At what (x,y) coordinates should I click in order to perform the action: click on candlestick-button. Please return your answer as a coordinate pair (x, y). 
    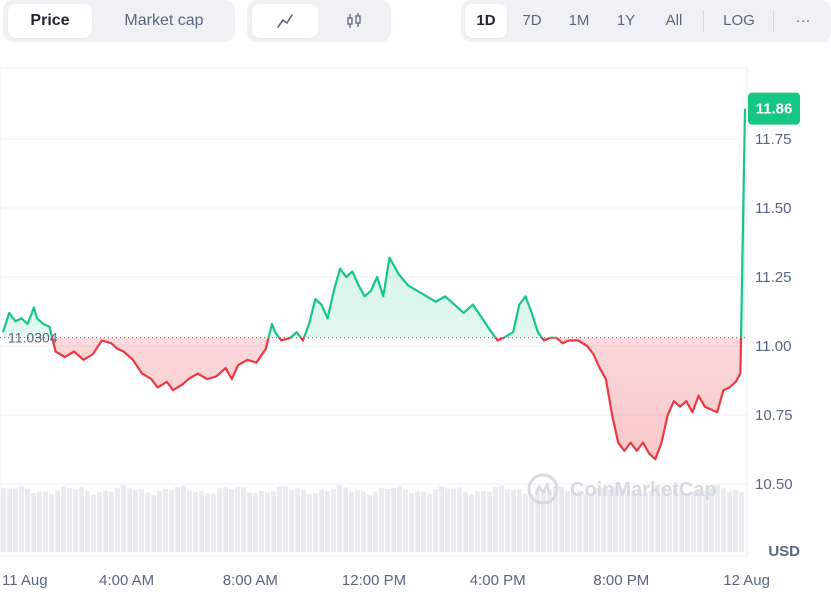
    Looking at the image, I should click on (354, 21).